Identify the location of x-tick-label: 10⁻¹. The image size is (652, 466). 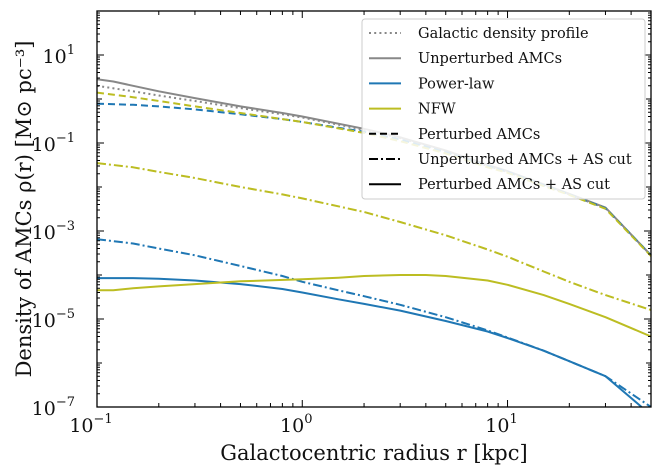
(90, 424).